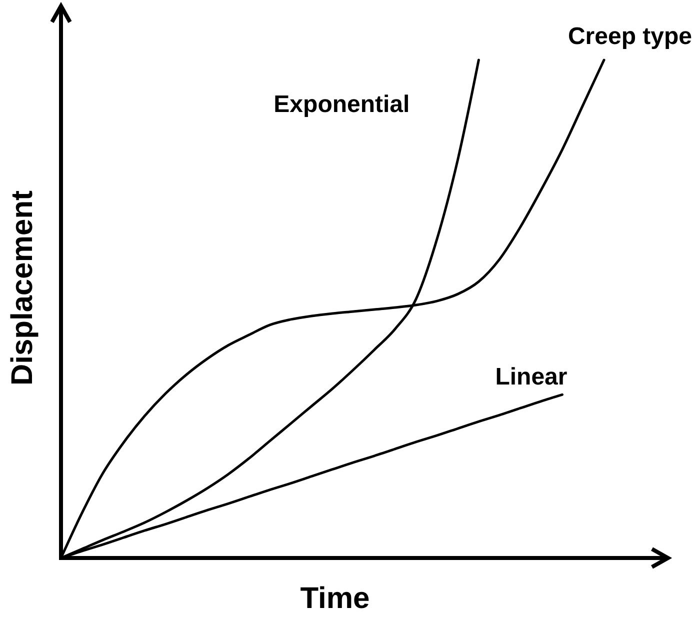 This screenshot has height=618, width=697. I want to click on y-axis-title: Displacement, so click(22, 288).